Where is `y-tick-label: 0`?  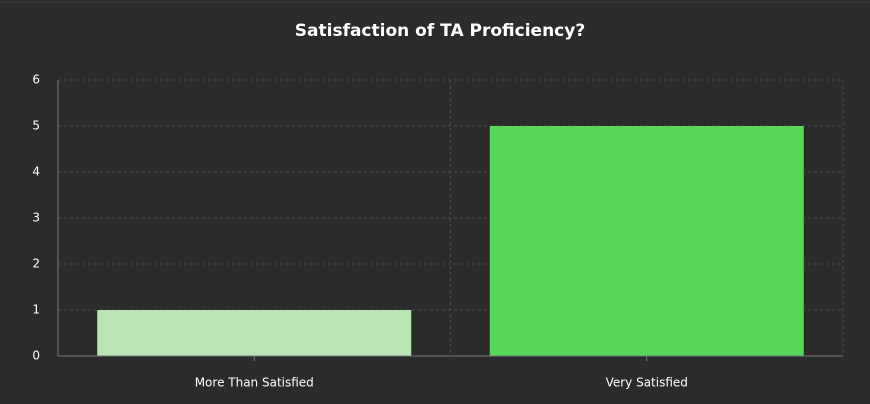 y-tick-label: 0 is located at coordinates (36, 356).